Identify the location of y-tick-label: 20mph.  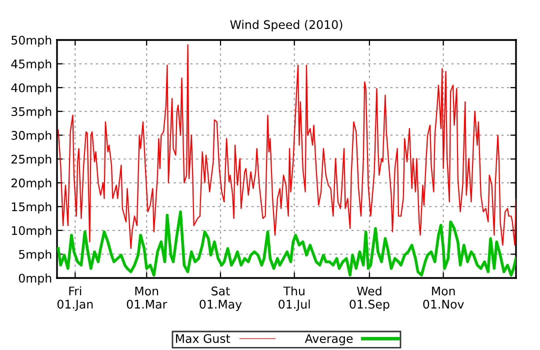
(32, 184).